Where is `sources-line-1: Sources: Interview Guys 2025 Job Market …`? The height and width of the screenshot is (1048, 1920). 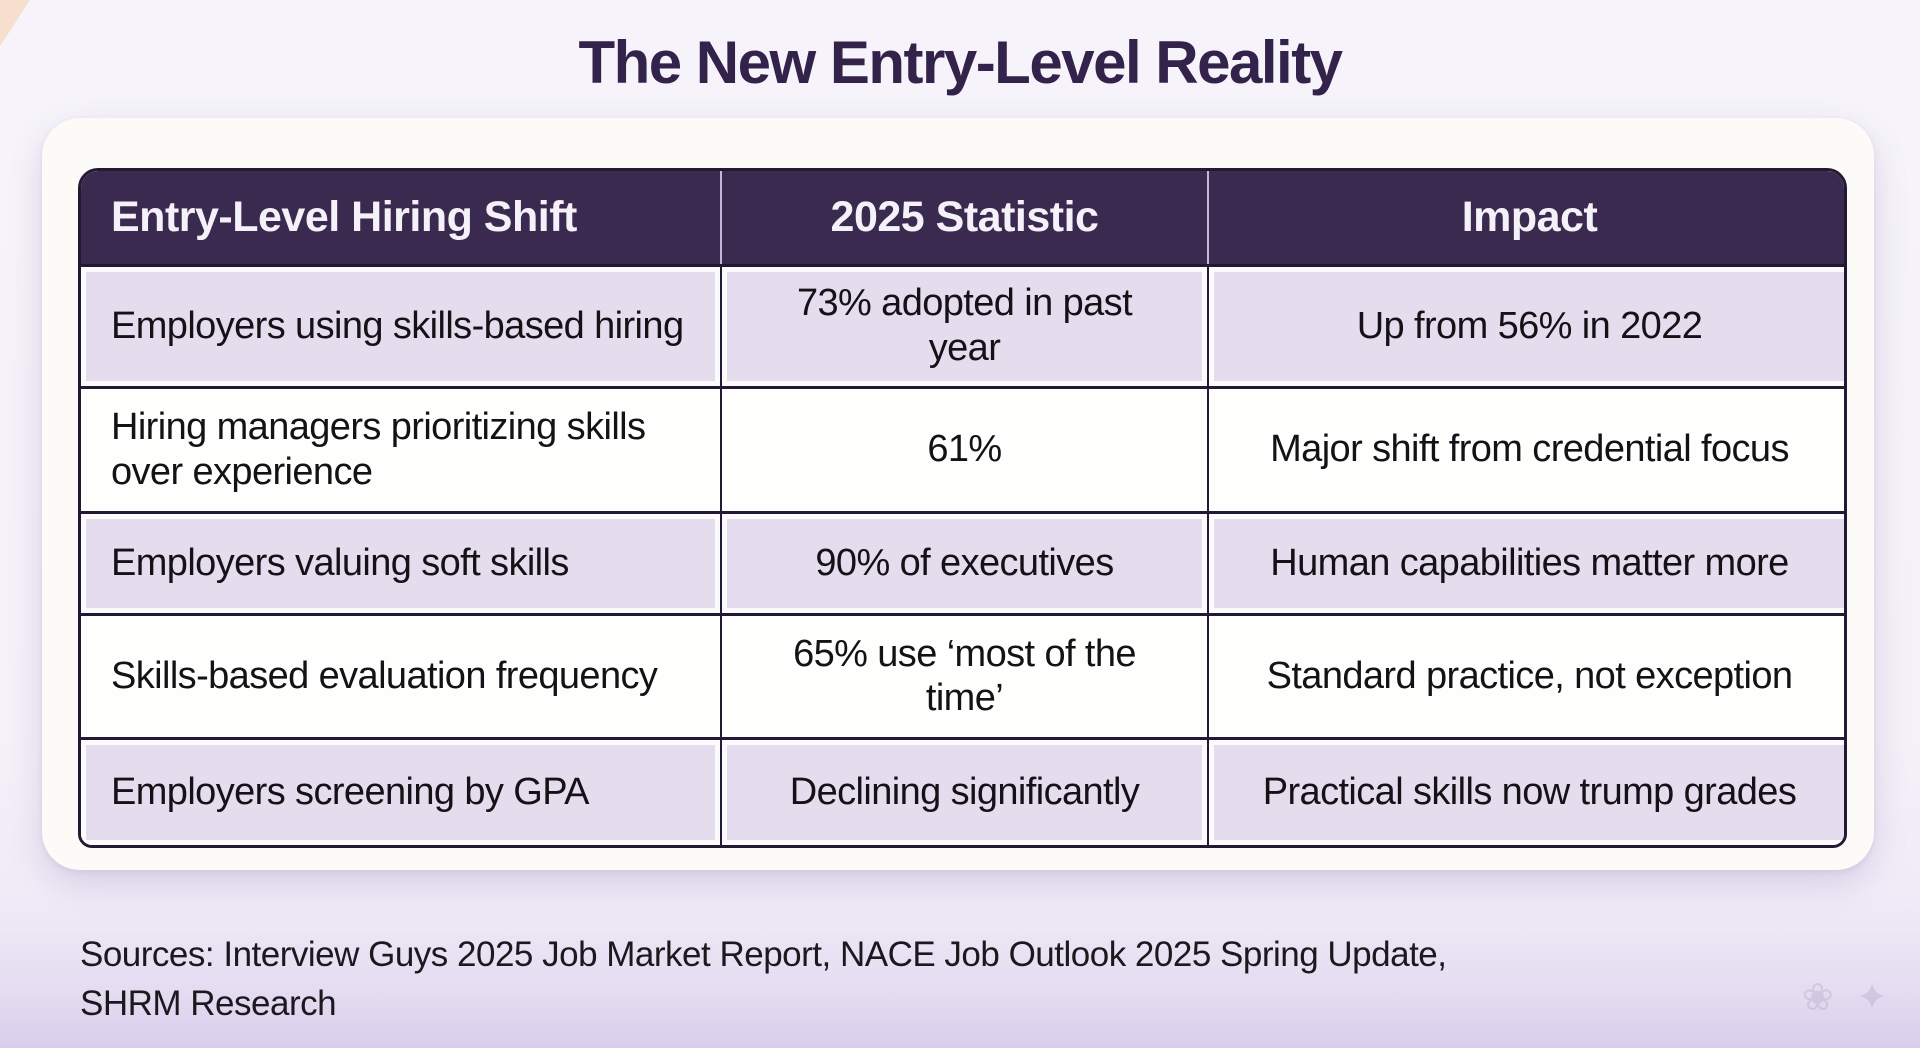 sources-line-1: Sources: Interview Guys 2025 Job Market … is located at coordinates (763, 954).